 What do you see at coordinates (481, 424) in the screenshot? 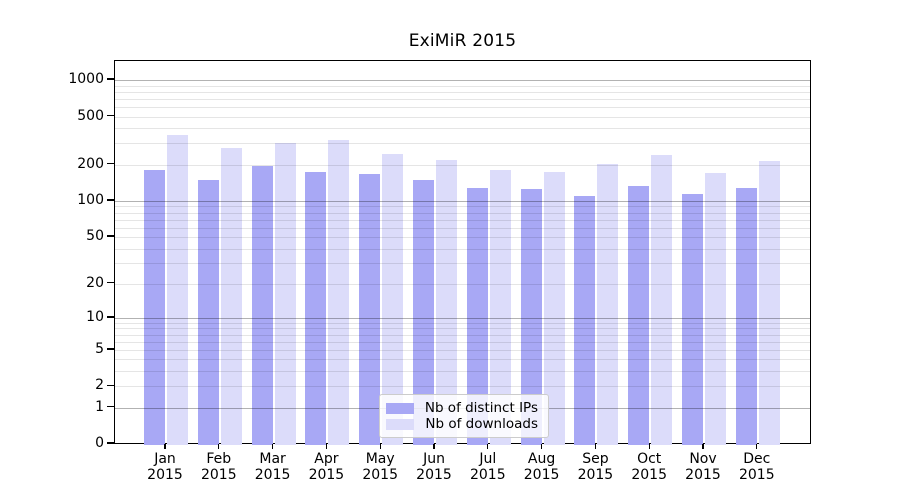
I see `legend-label-downloads: Nb of downloads` at bounding box center [481, 424].